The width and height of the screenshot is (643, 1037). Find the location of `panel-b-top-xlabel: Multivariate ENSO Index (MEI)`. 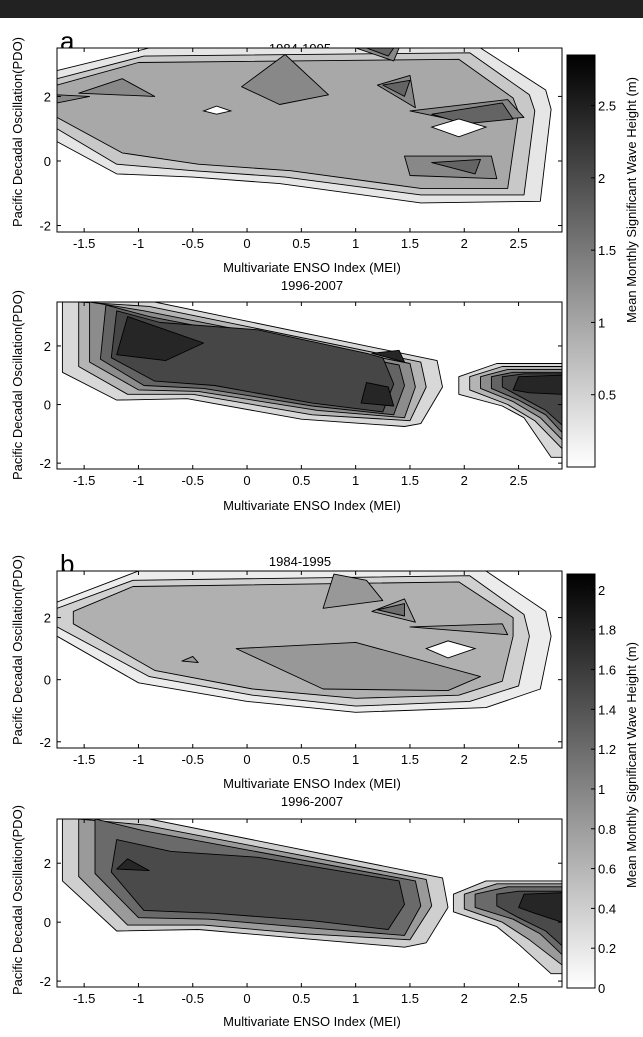

panel-b-top-xlabel: Multivariate ENSO Index (MEI) is located at coordinates (312, 783).